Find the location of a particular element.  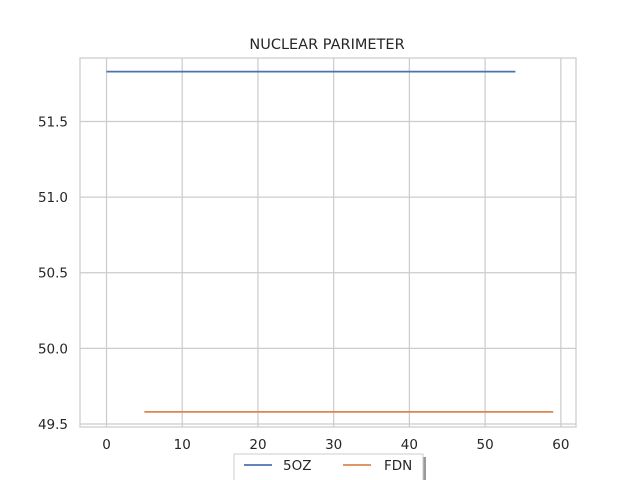

x-tick-label: 0 is located at coordinates (106, 445).